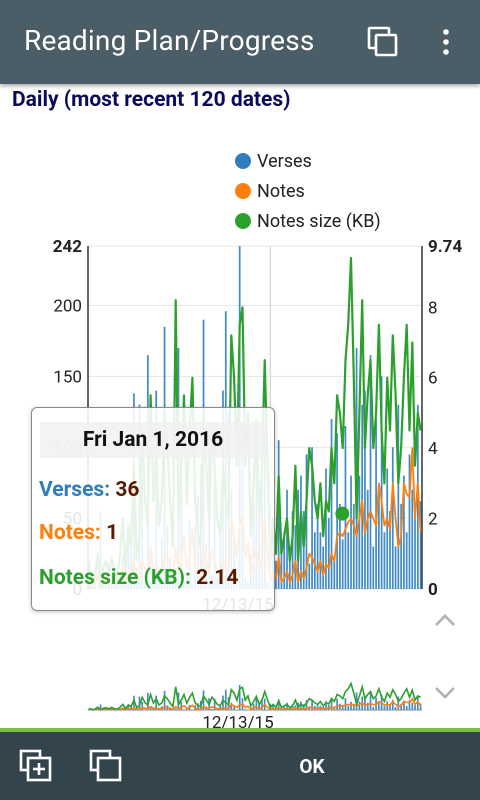  What do you see at coordinates (217, 578) in the screenshot?
I see `tooltip-notes-size-value: 2.14` at bounding box center [217, 578].